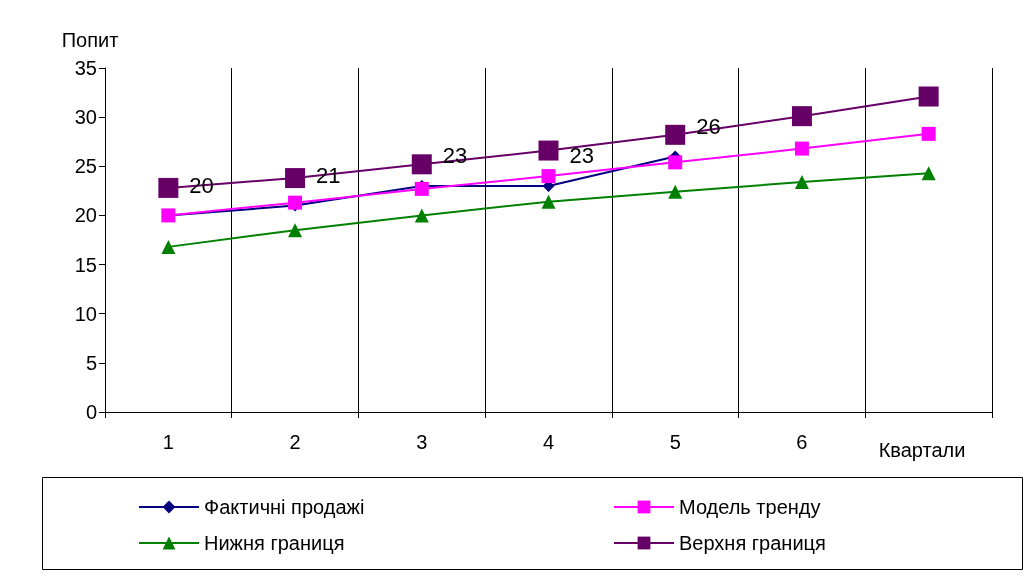 Image resolution: width=1032 pixels, height=580 pixels. What do you see at coordinates (85, 313) in the screenshot?
I see `y-tick-label: 10` at bounding box center [85, 313].